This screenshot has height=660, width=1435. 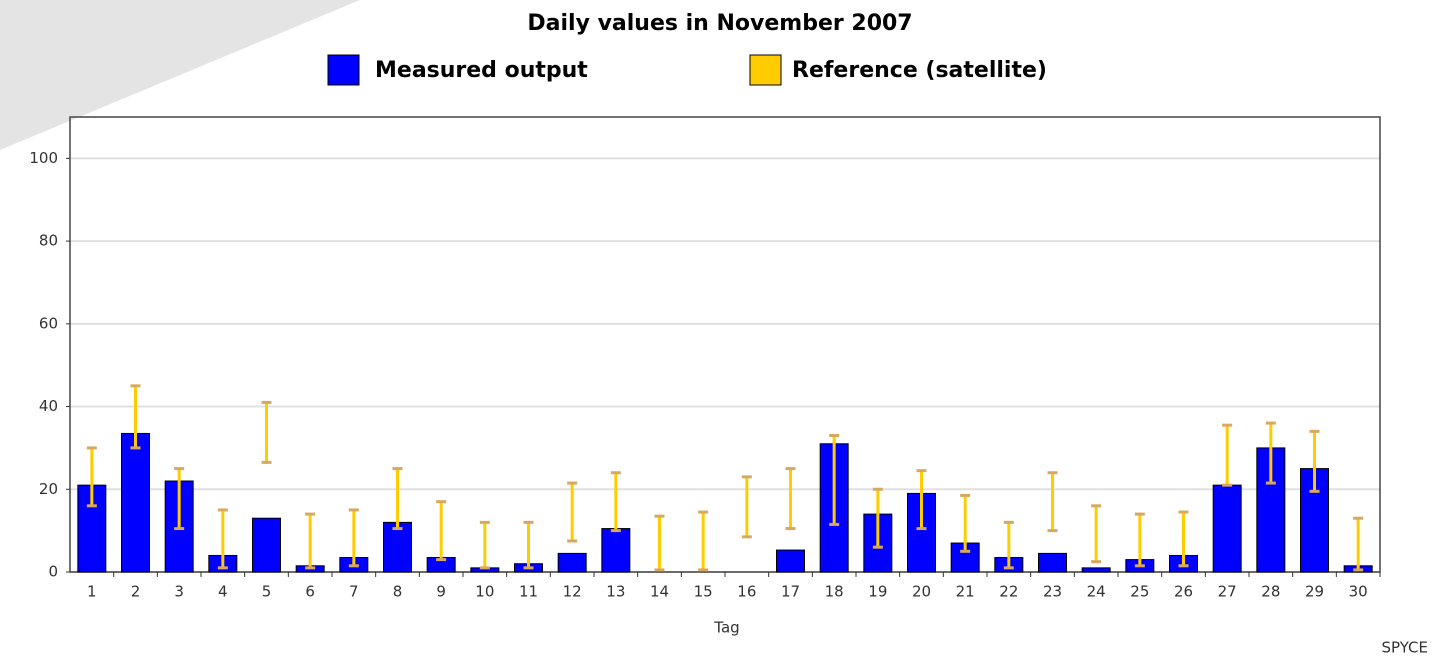 I want to click on y-tick-label: 40, so click(x=48, y=406).